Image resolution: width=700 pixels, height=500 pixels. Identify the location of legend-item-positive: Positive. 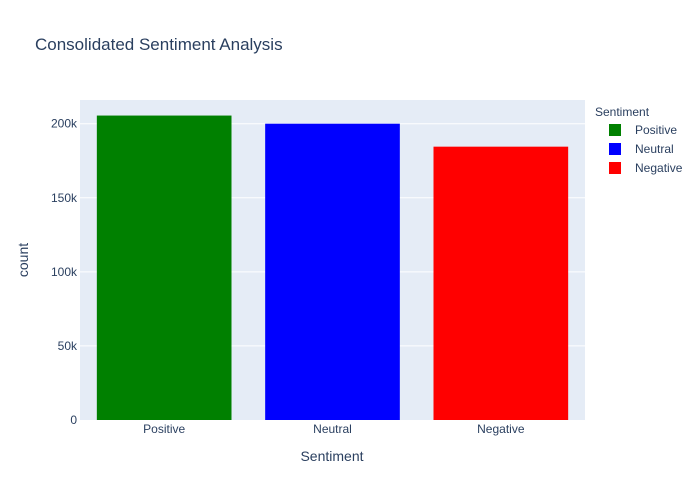
(643, 130).